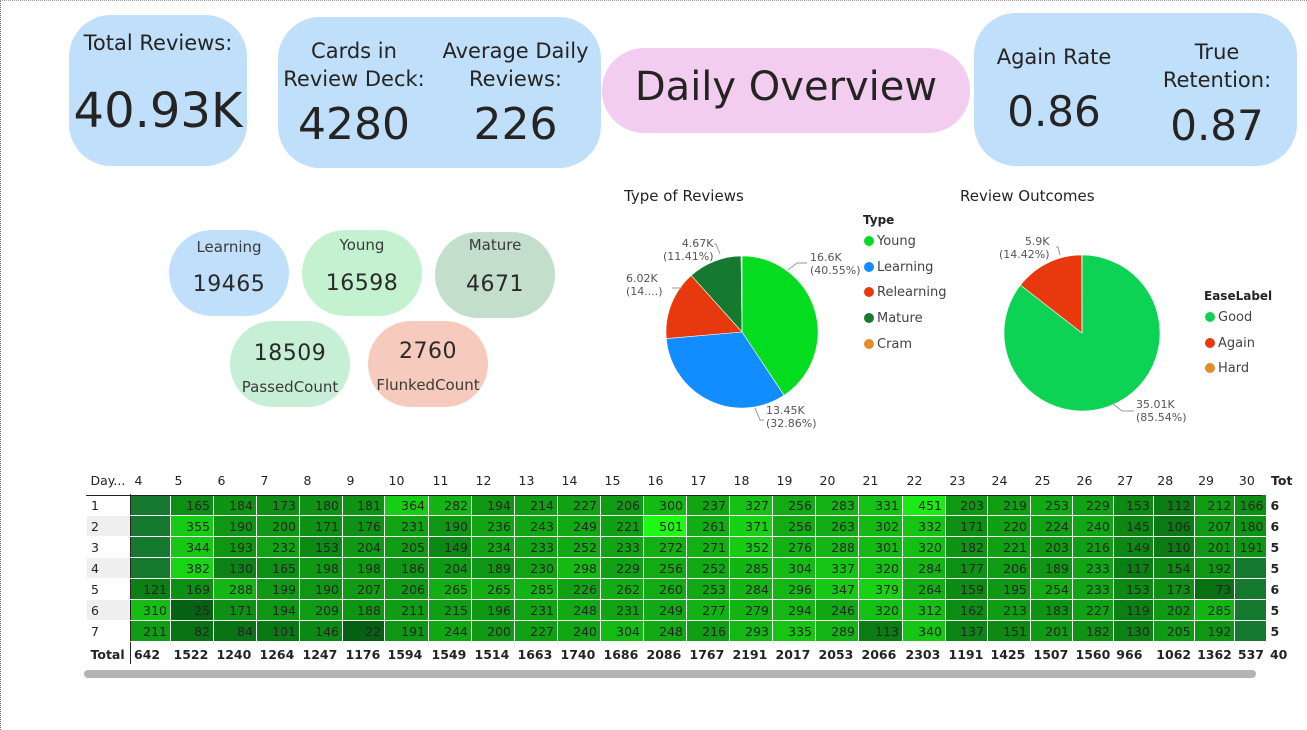 The height and width of the screenshot is (730, 1307). What do you see at coordinates (1230, 343) in the screenshot?
I see `legend-item-again: Again` at bounding box center [1230, 343].